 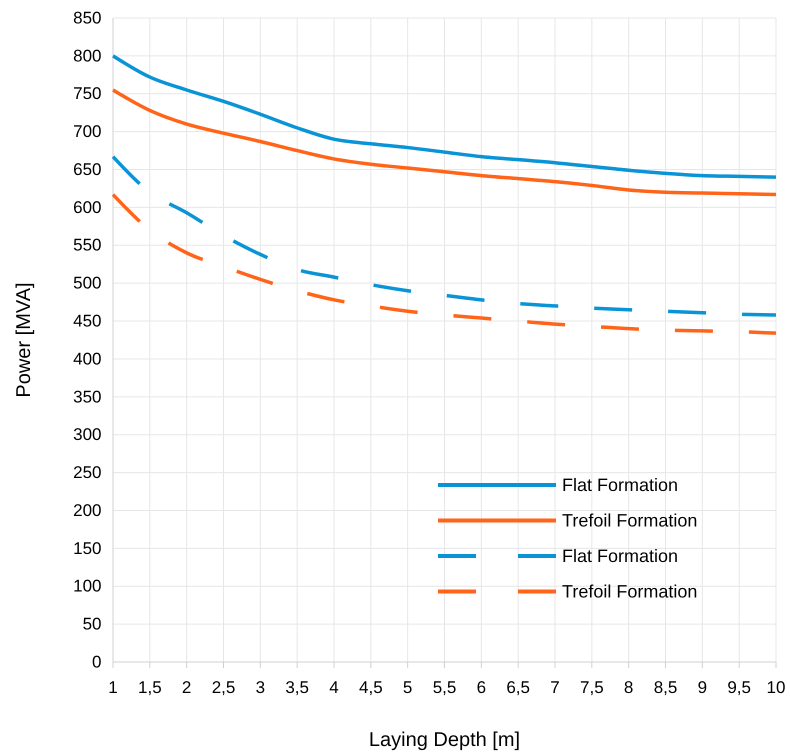 What do you see at coordinates (407, 688) in the screenshot?
I see `x-tick-label: 5` at bounding box center [407, 688].